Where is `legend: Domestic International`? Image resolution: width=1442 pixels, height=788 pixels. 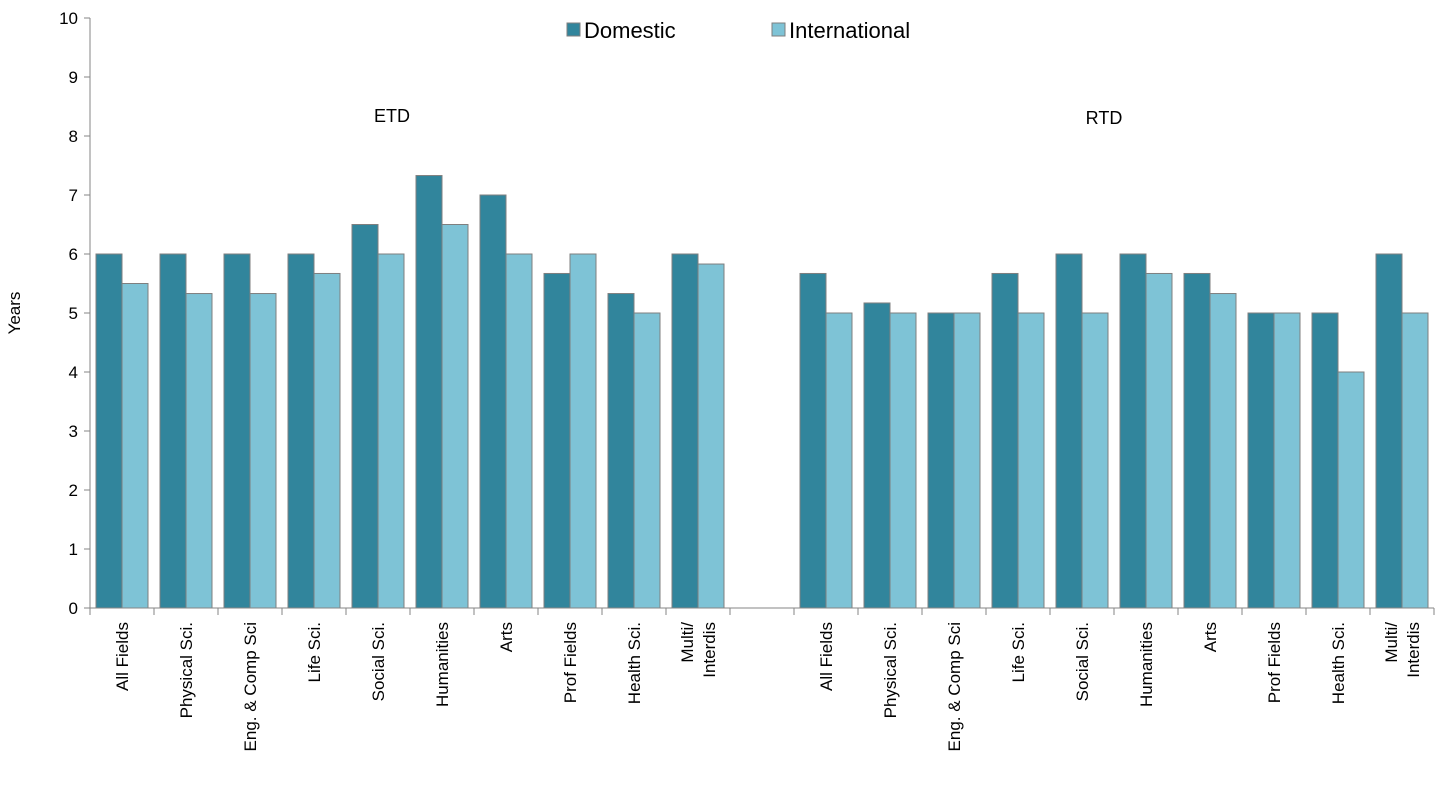 legend: Domestic International is located at coordinates (738, 30).